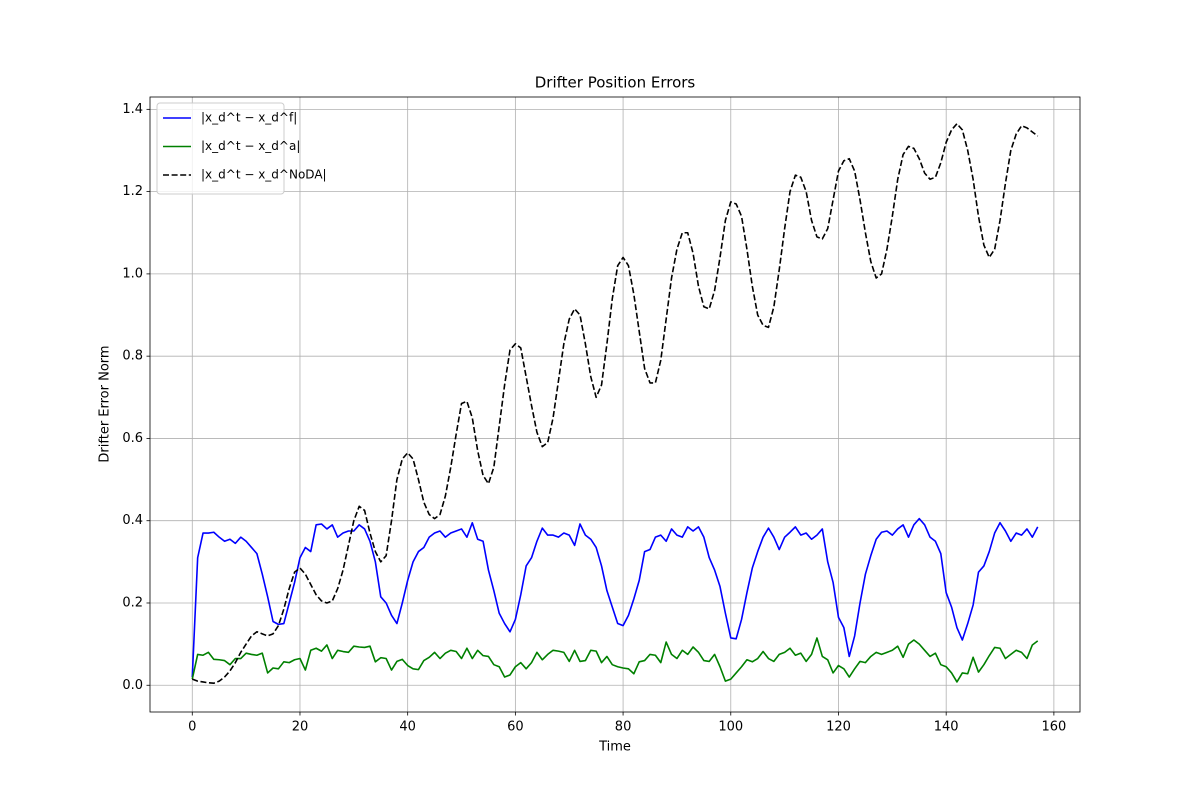  I want to click on x-tick-label: 80, so click(623, 727).